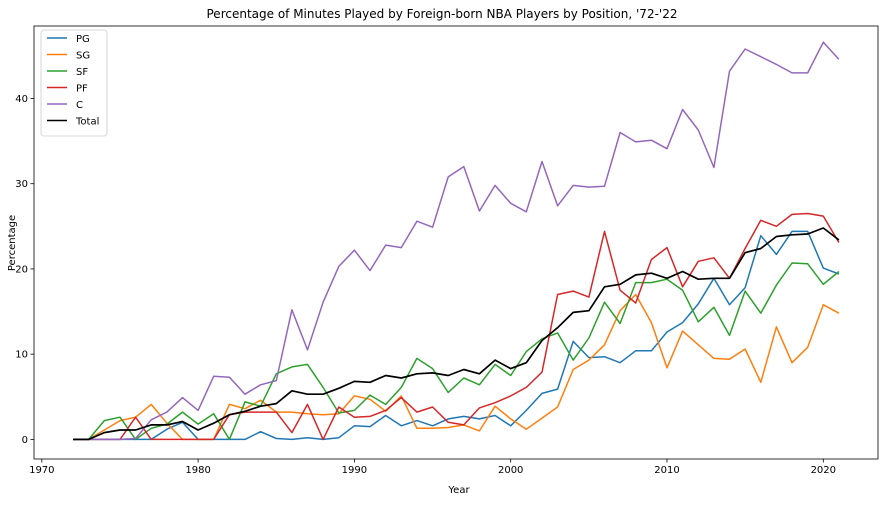 The image size is (885, 505). What do you see at coordinates (458, 490) in the screenshot?
I see `x-axis-label: Year` at bounding box center [458, 490].